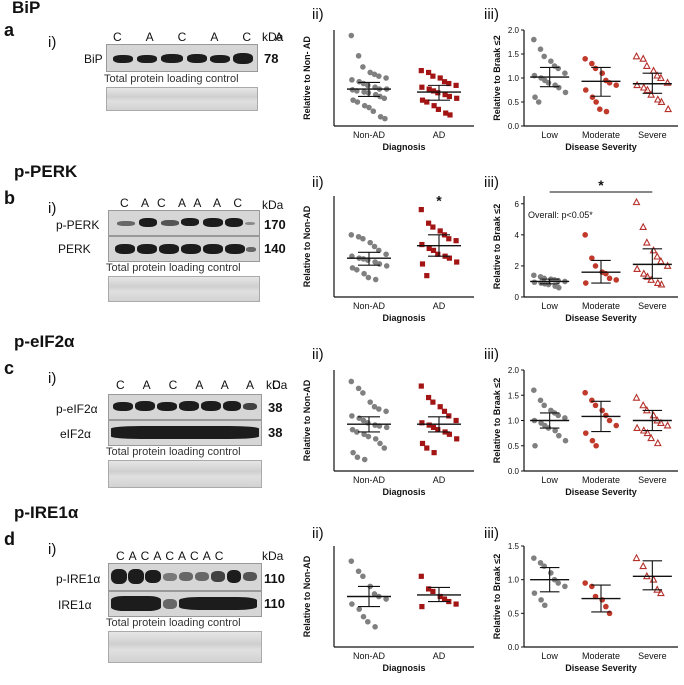 Image resolution: width=684 pixels, height=685 pixels. I want to click on significance-star: *, so click(601, 185).